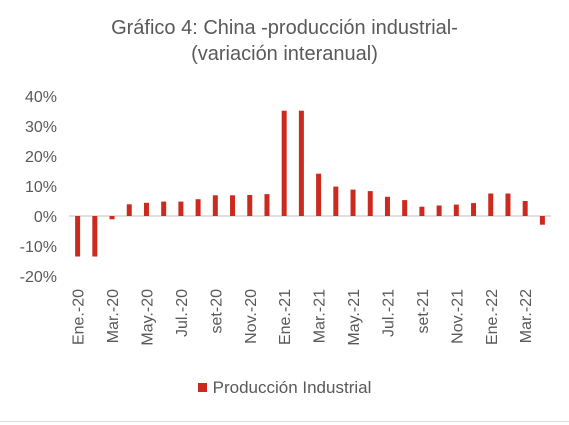 The width and height of the screenshot is (569, 425). Describe the element at coordinates (336, 201) in the screenshot. I see `bar-Abr.-21` at that location.